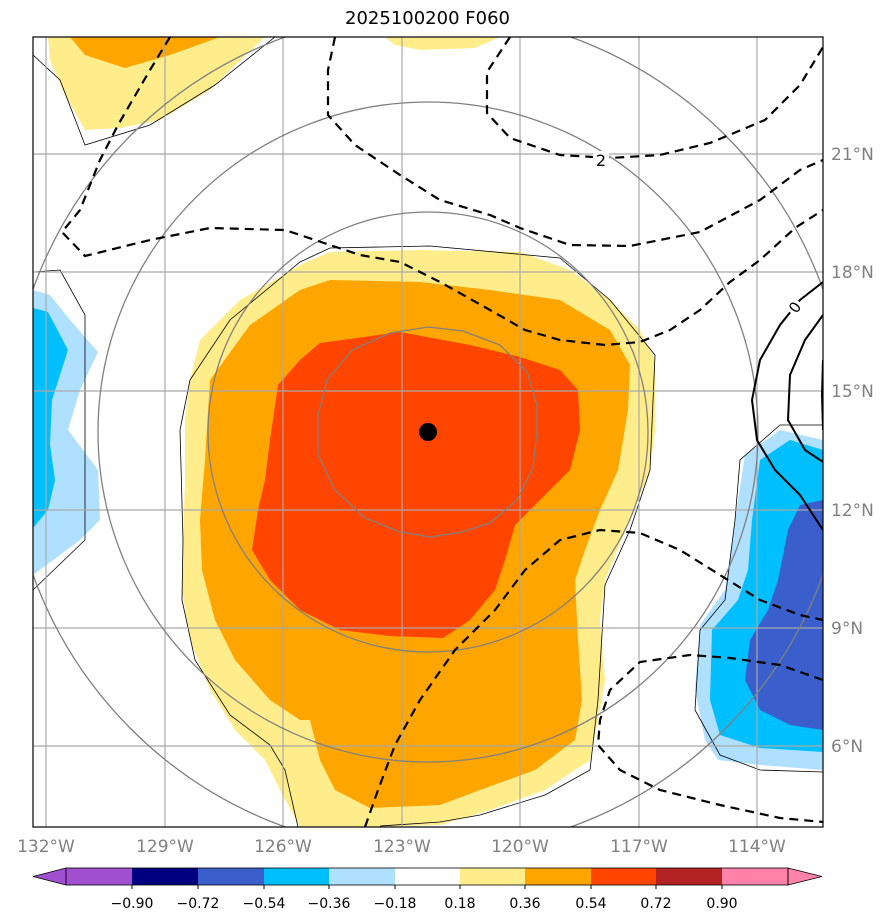 The image size is (893, 924). What do you see at coordinates (757, 847) in the screenshot?
I see `lon-tick-label: 114°W` at bounding box center [757, 847].